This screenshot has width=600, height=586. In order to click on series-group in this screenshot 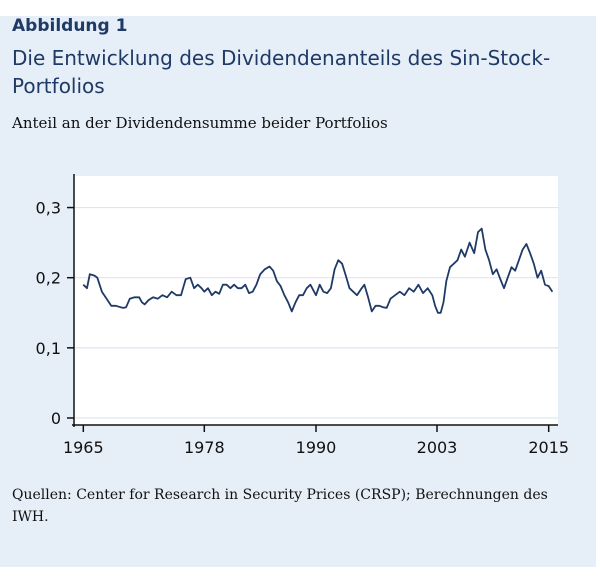, I will do `click(318, 270)`.